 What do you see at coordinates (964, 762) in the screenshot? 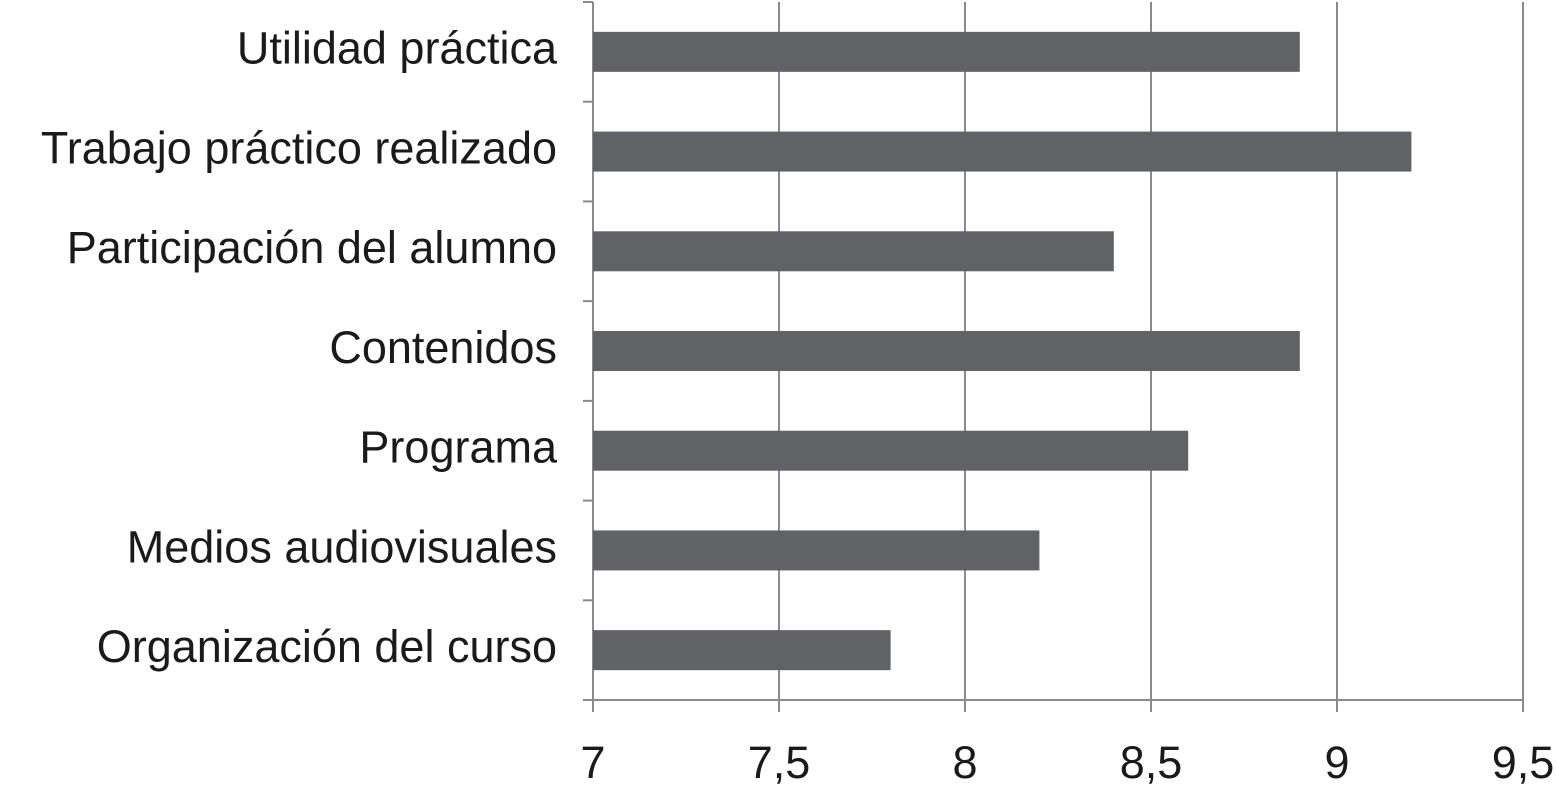
I see `x-tick-label: 8` at bounding box center [964, 762].